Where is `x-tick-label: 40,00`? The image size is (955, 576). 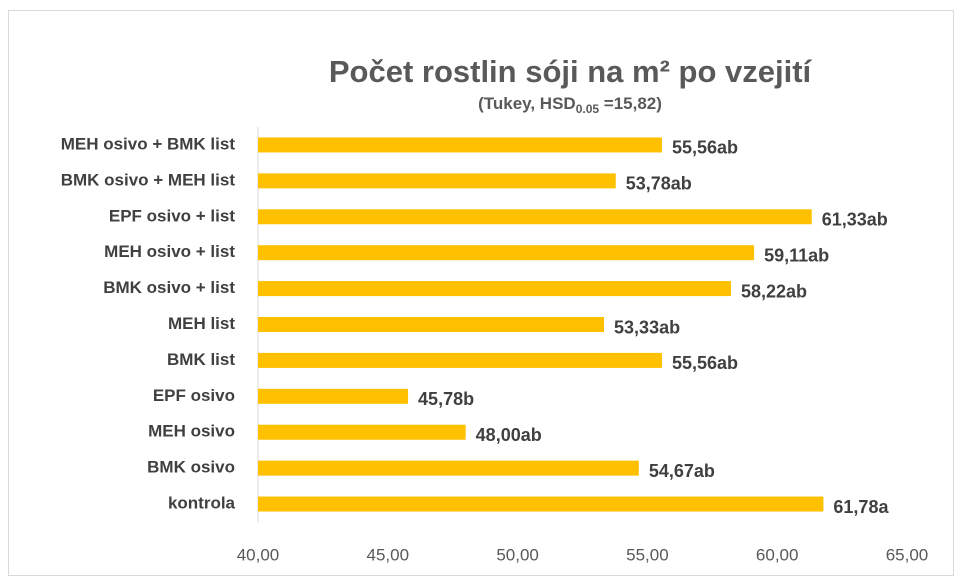
x-tick-label: 40,00 is located at coordinates (258, 554).